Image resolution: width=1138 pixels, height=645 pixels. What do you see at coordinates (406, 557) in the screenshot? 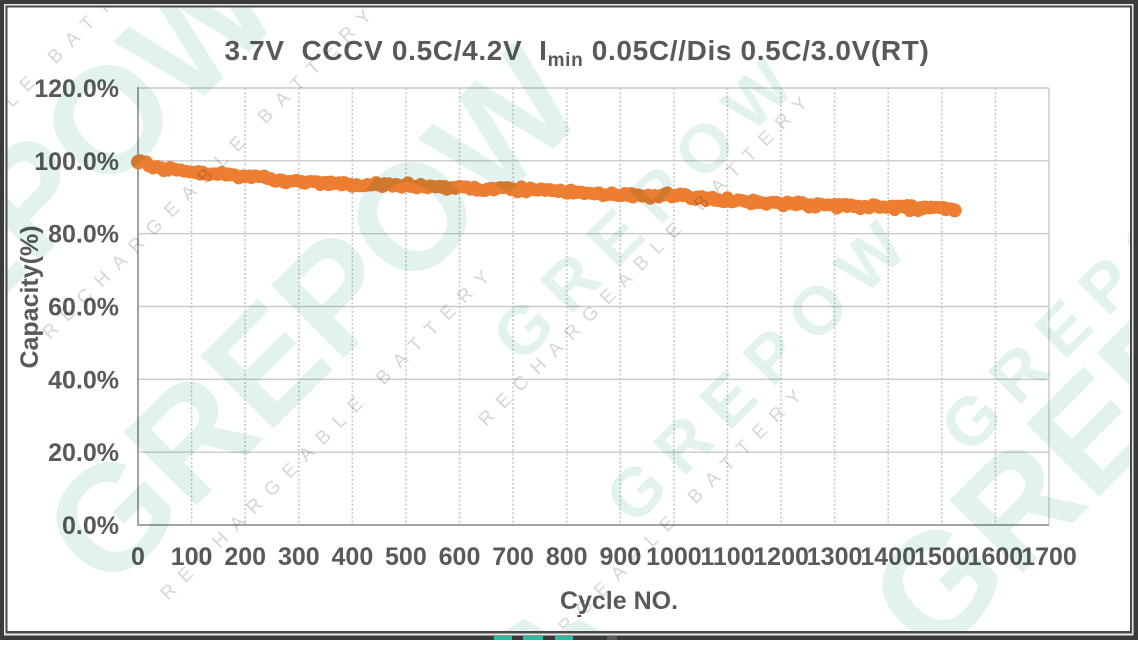
I see `svg-text: 500` at bounding box center [406, 557].